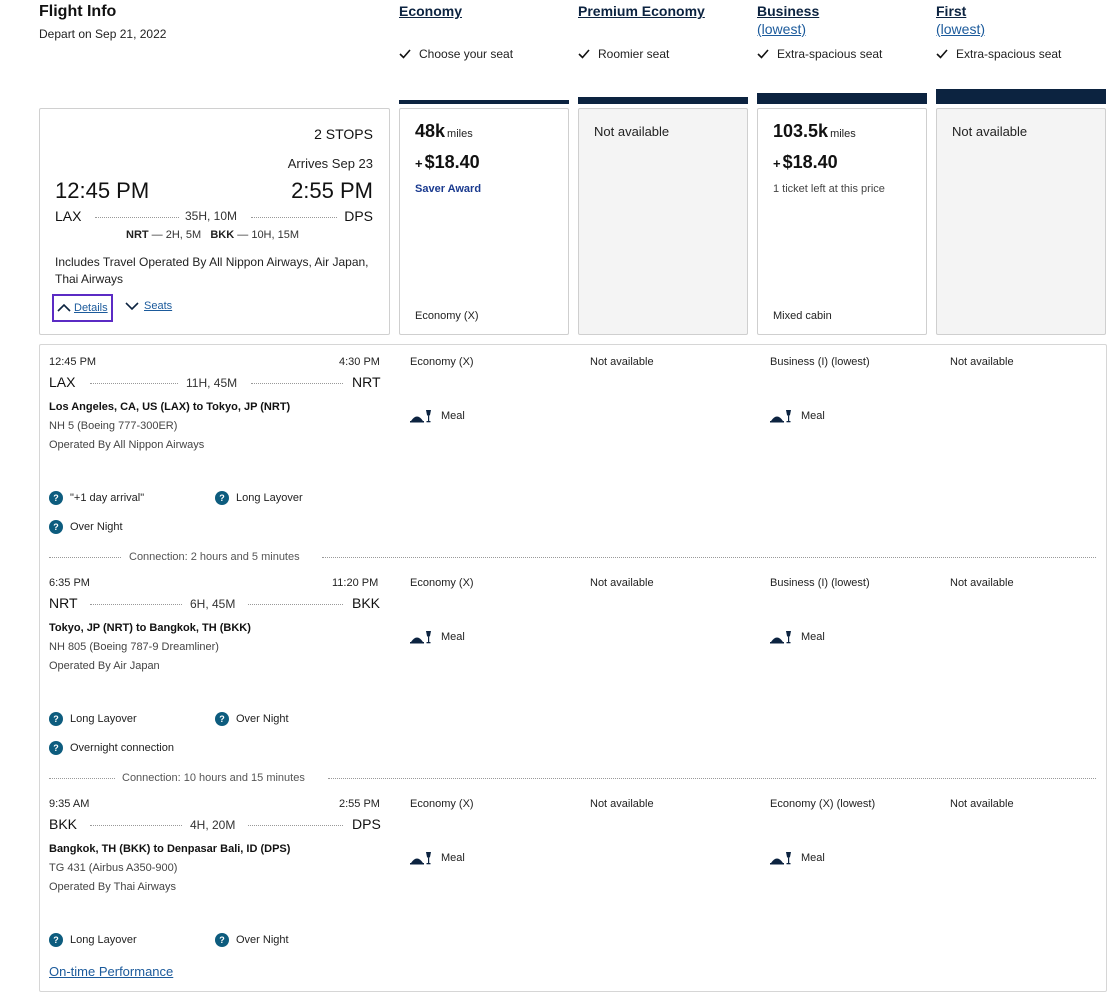 This screenshot has height=1000, width=1116. What do you see at coordinates (961, 29) in the screenshot?
I see `cabin-link-first-lowest: (lowest)` at bounding box center [961, 29].